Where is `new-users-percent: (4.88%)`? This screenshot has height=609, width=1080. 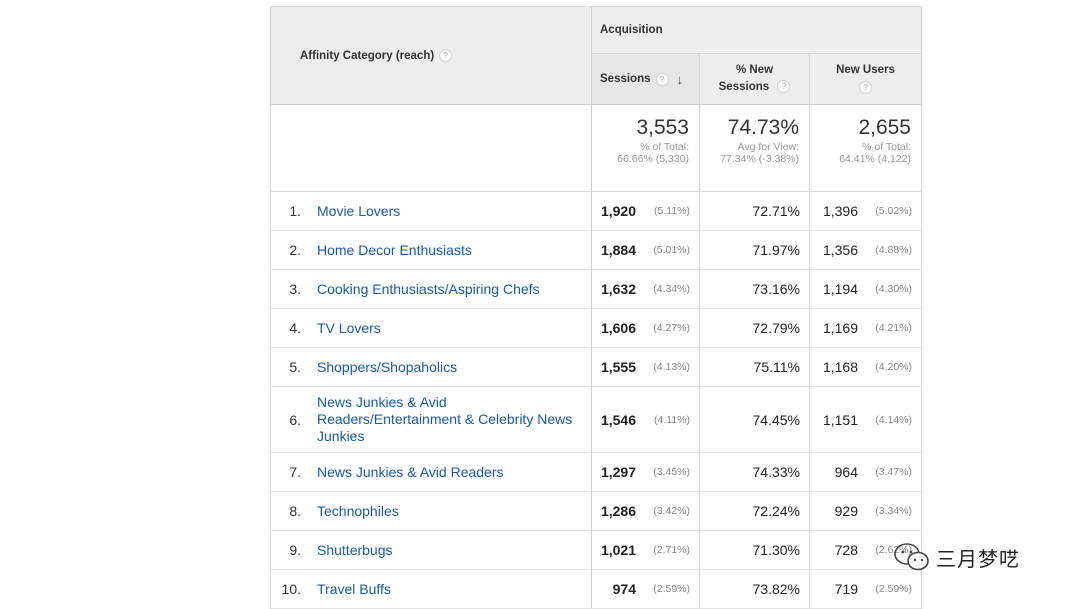
new-users-percent: (4.88%) is located at coordinates (893, 250).